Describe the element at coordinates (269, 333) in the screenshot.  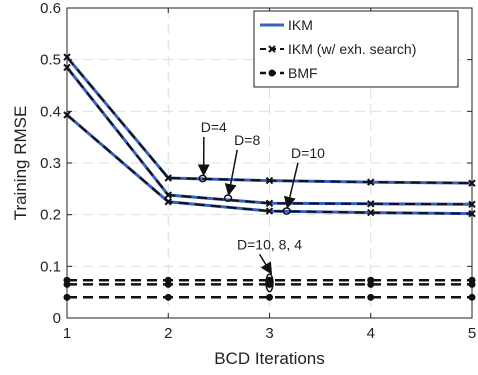
I see `x-tick-label: 3` at that location.